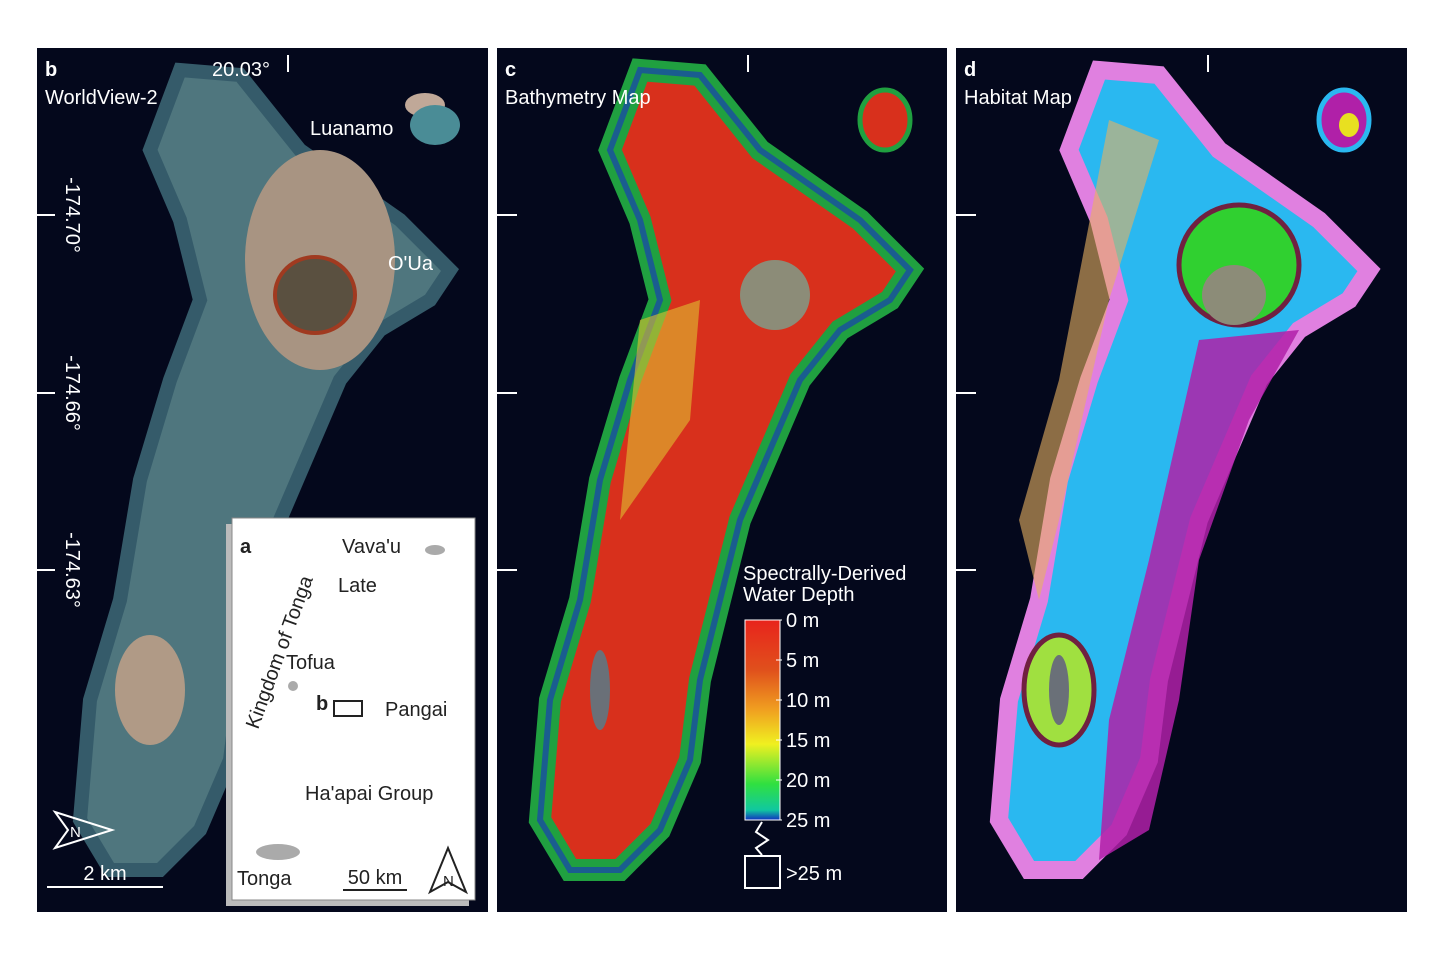 This screenshot has height=965, width=1440. Describe the element at coordinates (375, 878) in the screenshot. I see `scale-label: 50 km` at that location.